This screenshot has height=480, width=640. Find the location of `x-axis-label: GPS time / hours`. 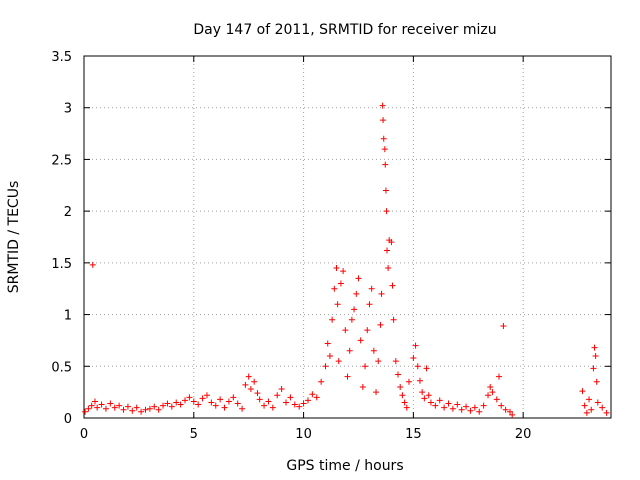

x-axis-label: GPS time / hours is located at coordinates (344, 466).